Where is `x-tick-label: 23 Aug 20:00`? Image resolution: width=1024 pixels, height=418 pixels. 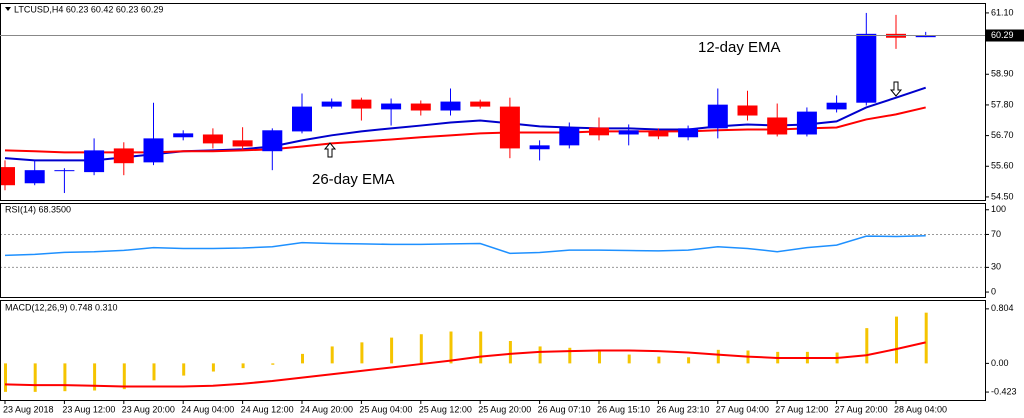 x-tick-label: 23 Aug 20:00 is located at coordinates (148, 409).